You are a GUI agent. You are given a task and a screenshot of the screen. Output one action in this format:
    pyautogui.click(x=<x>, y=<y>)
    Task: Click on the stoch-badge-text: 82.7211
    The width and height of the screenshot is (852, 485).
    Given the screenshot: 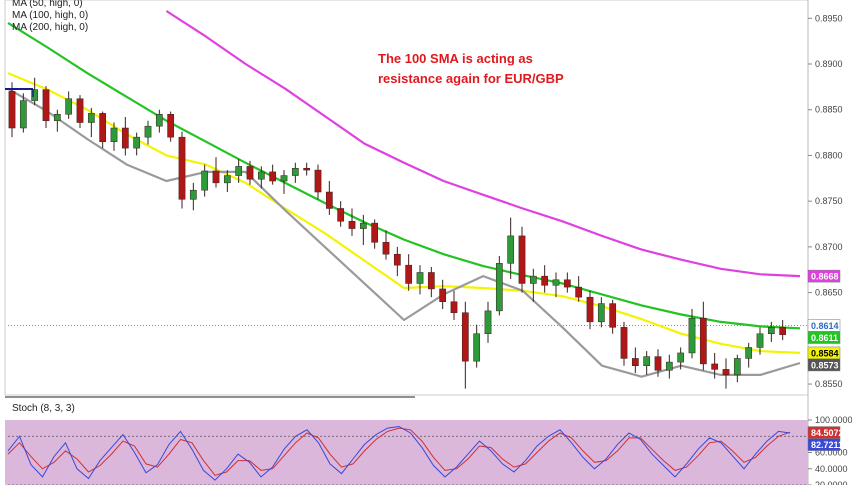 What is the action you would take?
    pyautogui.click(x=827, y=445)
    